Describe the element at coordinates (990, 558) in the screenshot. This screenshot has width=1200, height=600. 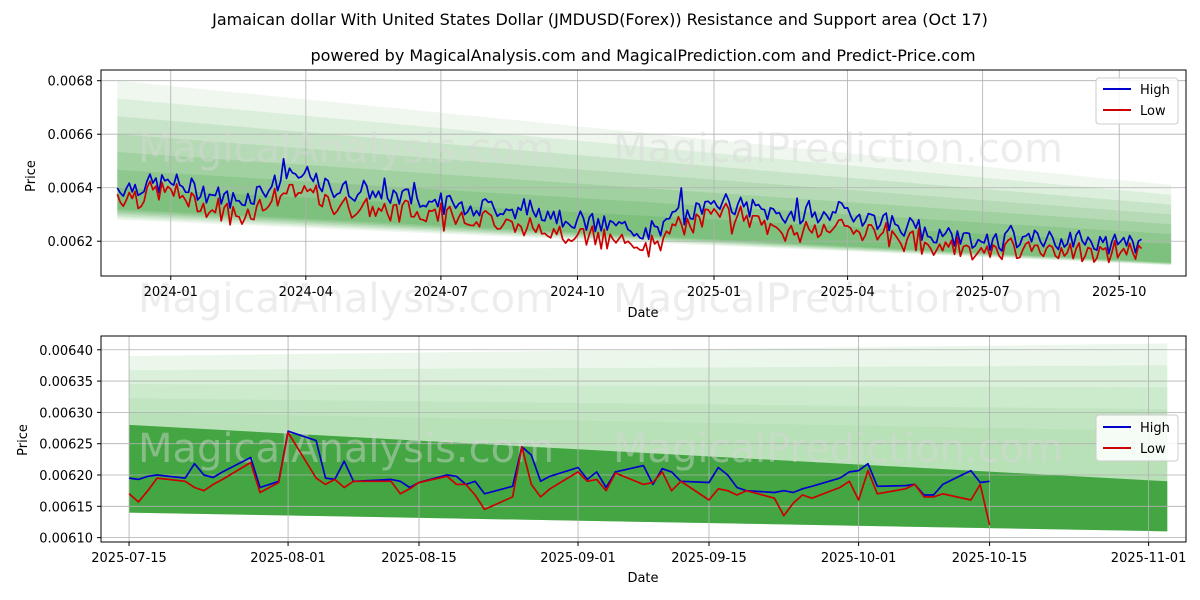
I see `x-tick-label: 2025-10-15` at that location.